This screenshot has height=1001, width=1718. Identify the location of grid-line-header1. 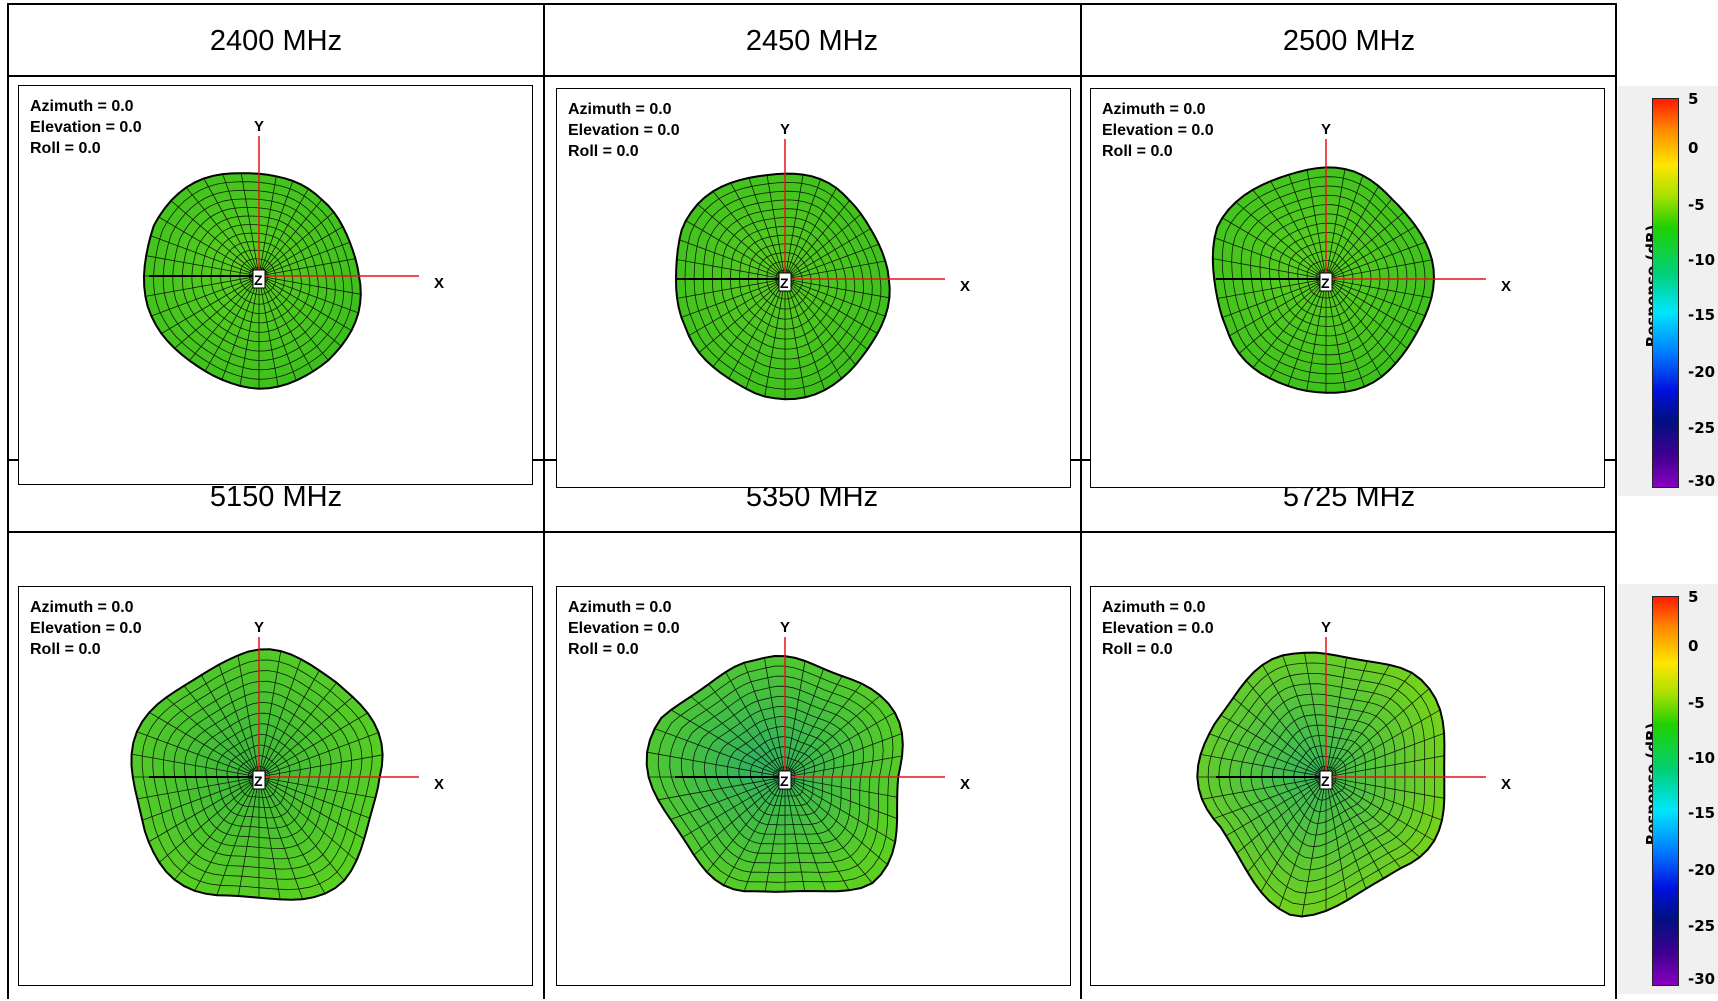
(812, 76).